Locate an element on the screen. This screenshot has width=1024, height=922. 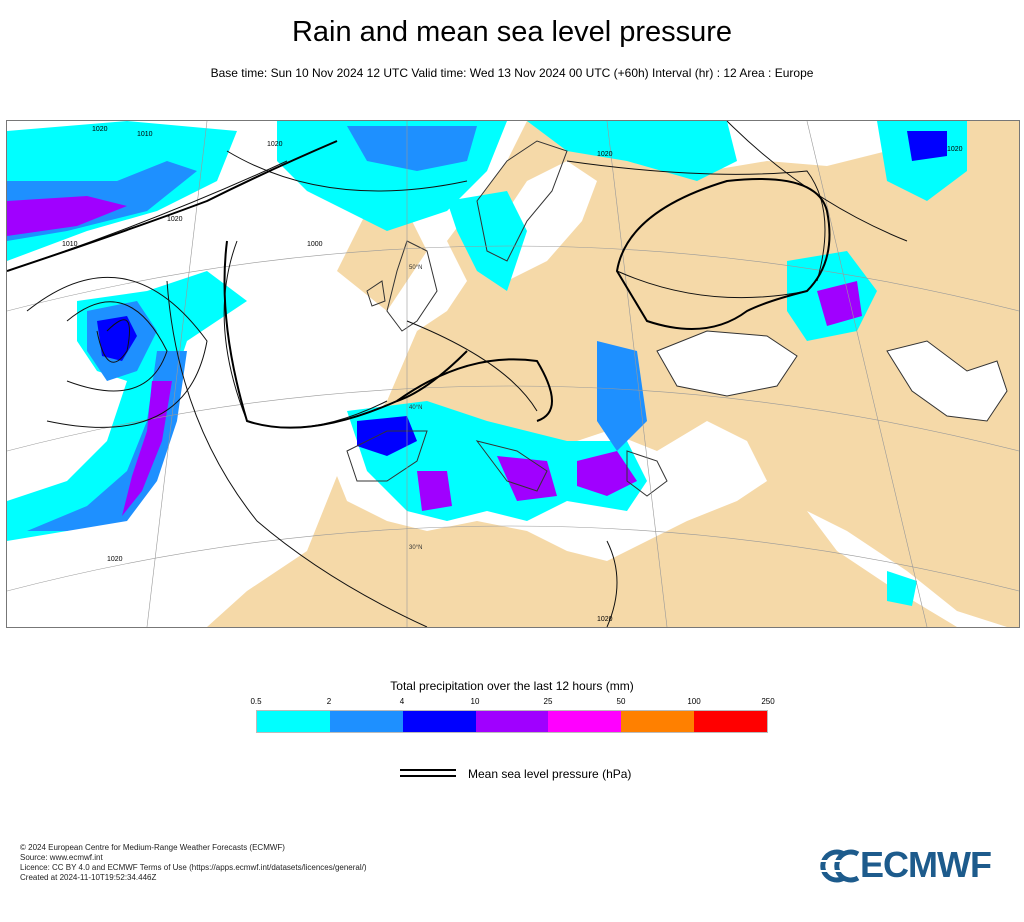
source-line: Source: www.ecmwf.int is located at coordinates (61, 857).